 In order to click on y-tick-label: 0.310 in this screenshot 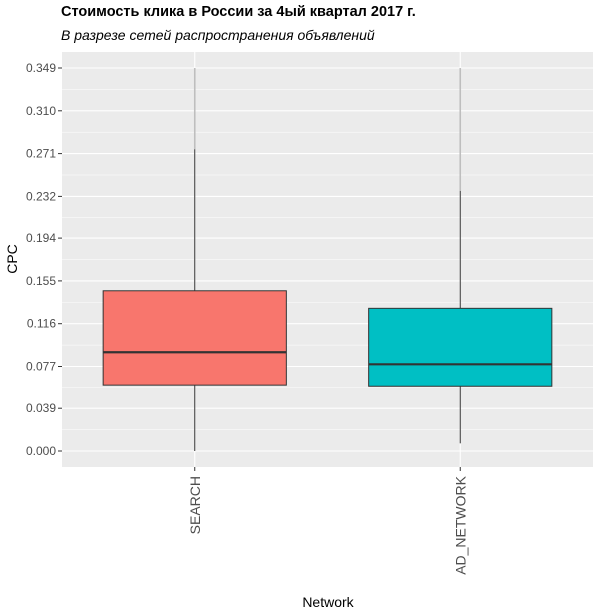, I will do `click(41, 111)`.